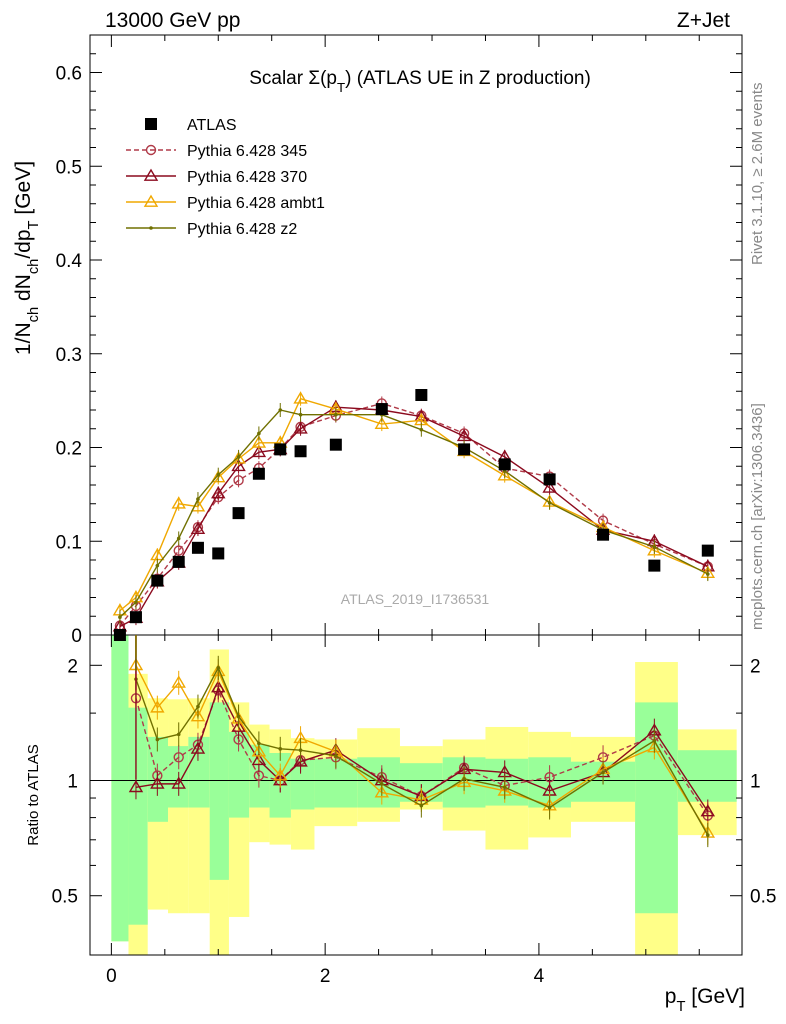 Image resolution: width=786 pixels, height=1024 pixels. What do you see at coordinates (247, 177) in the screenshot?
I see `legend-label: Pythia 6.428 370` at bounding box center [247, 177].